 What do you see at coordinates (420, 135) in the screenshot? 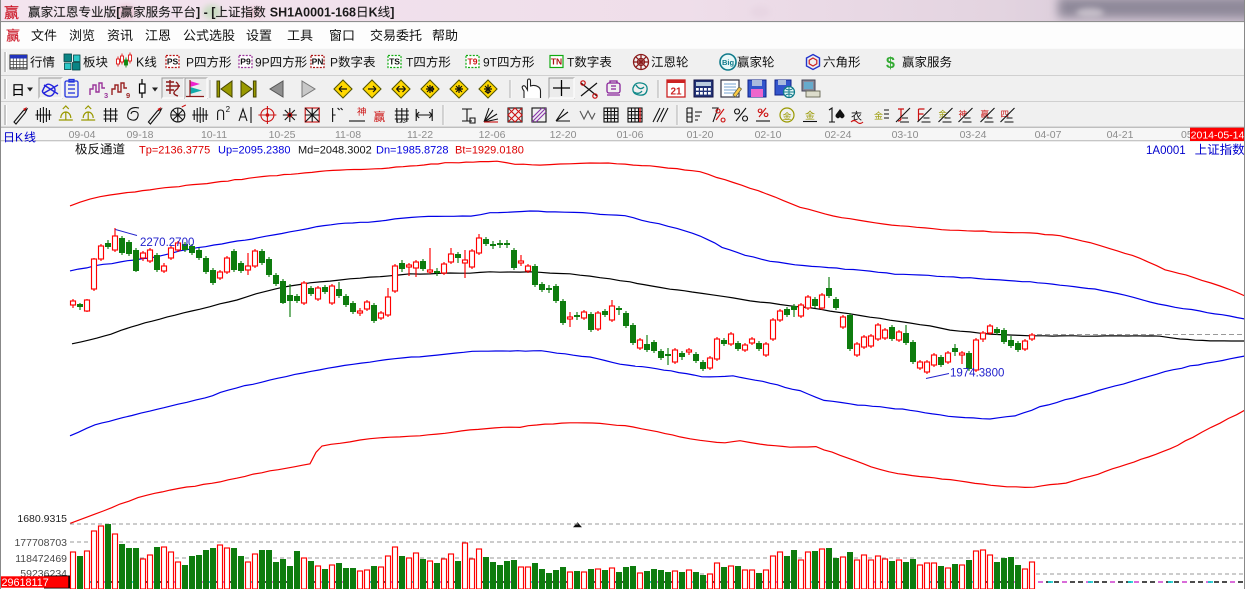
I see `svg-text: 11-22` at bounding box center [420, 135].